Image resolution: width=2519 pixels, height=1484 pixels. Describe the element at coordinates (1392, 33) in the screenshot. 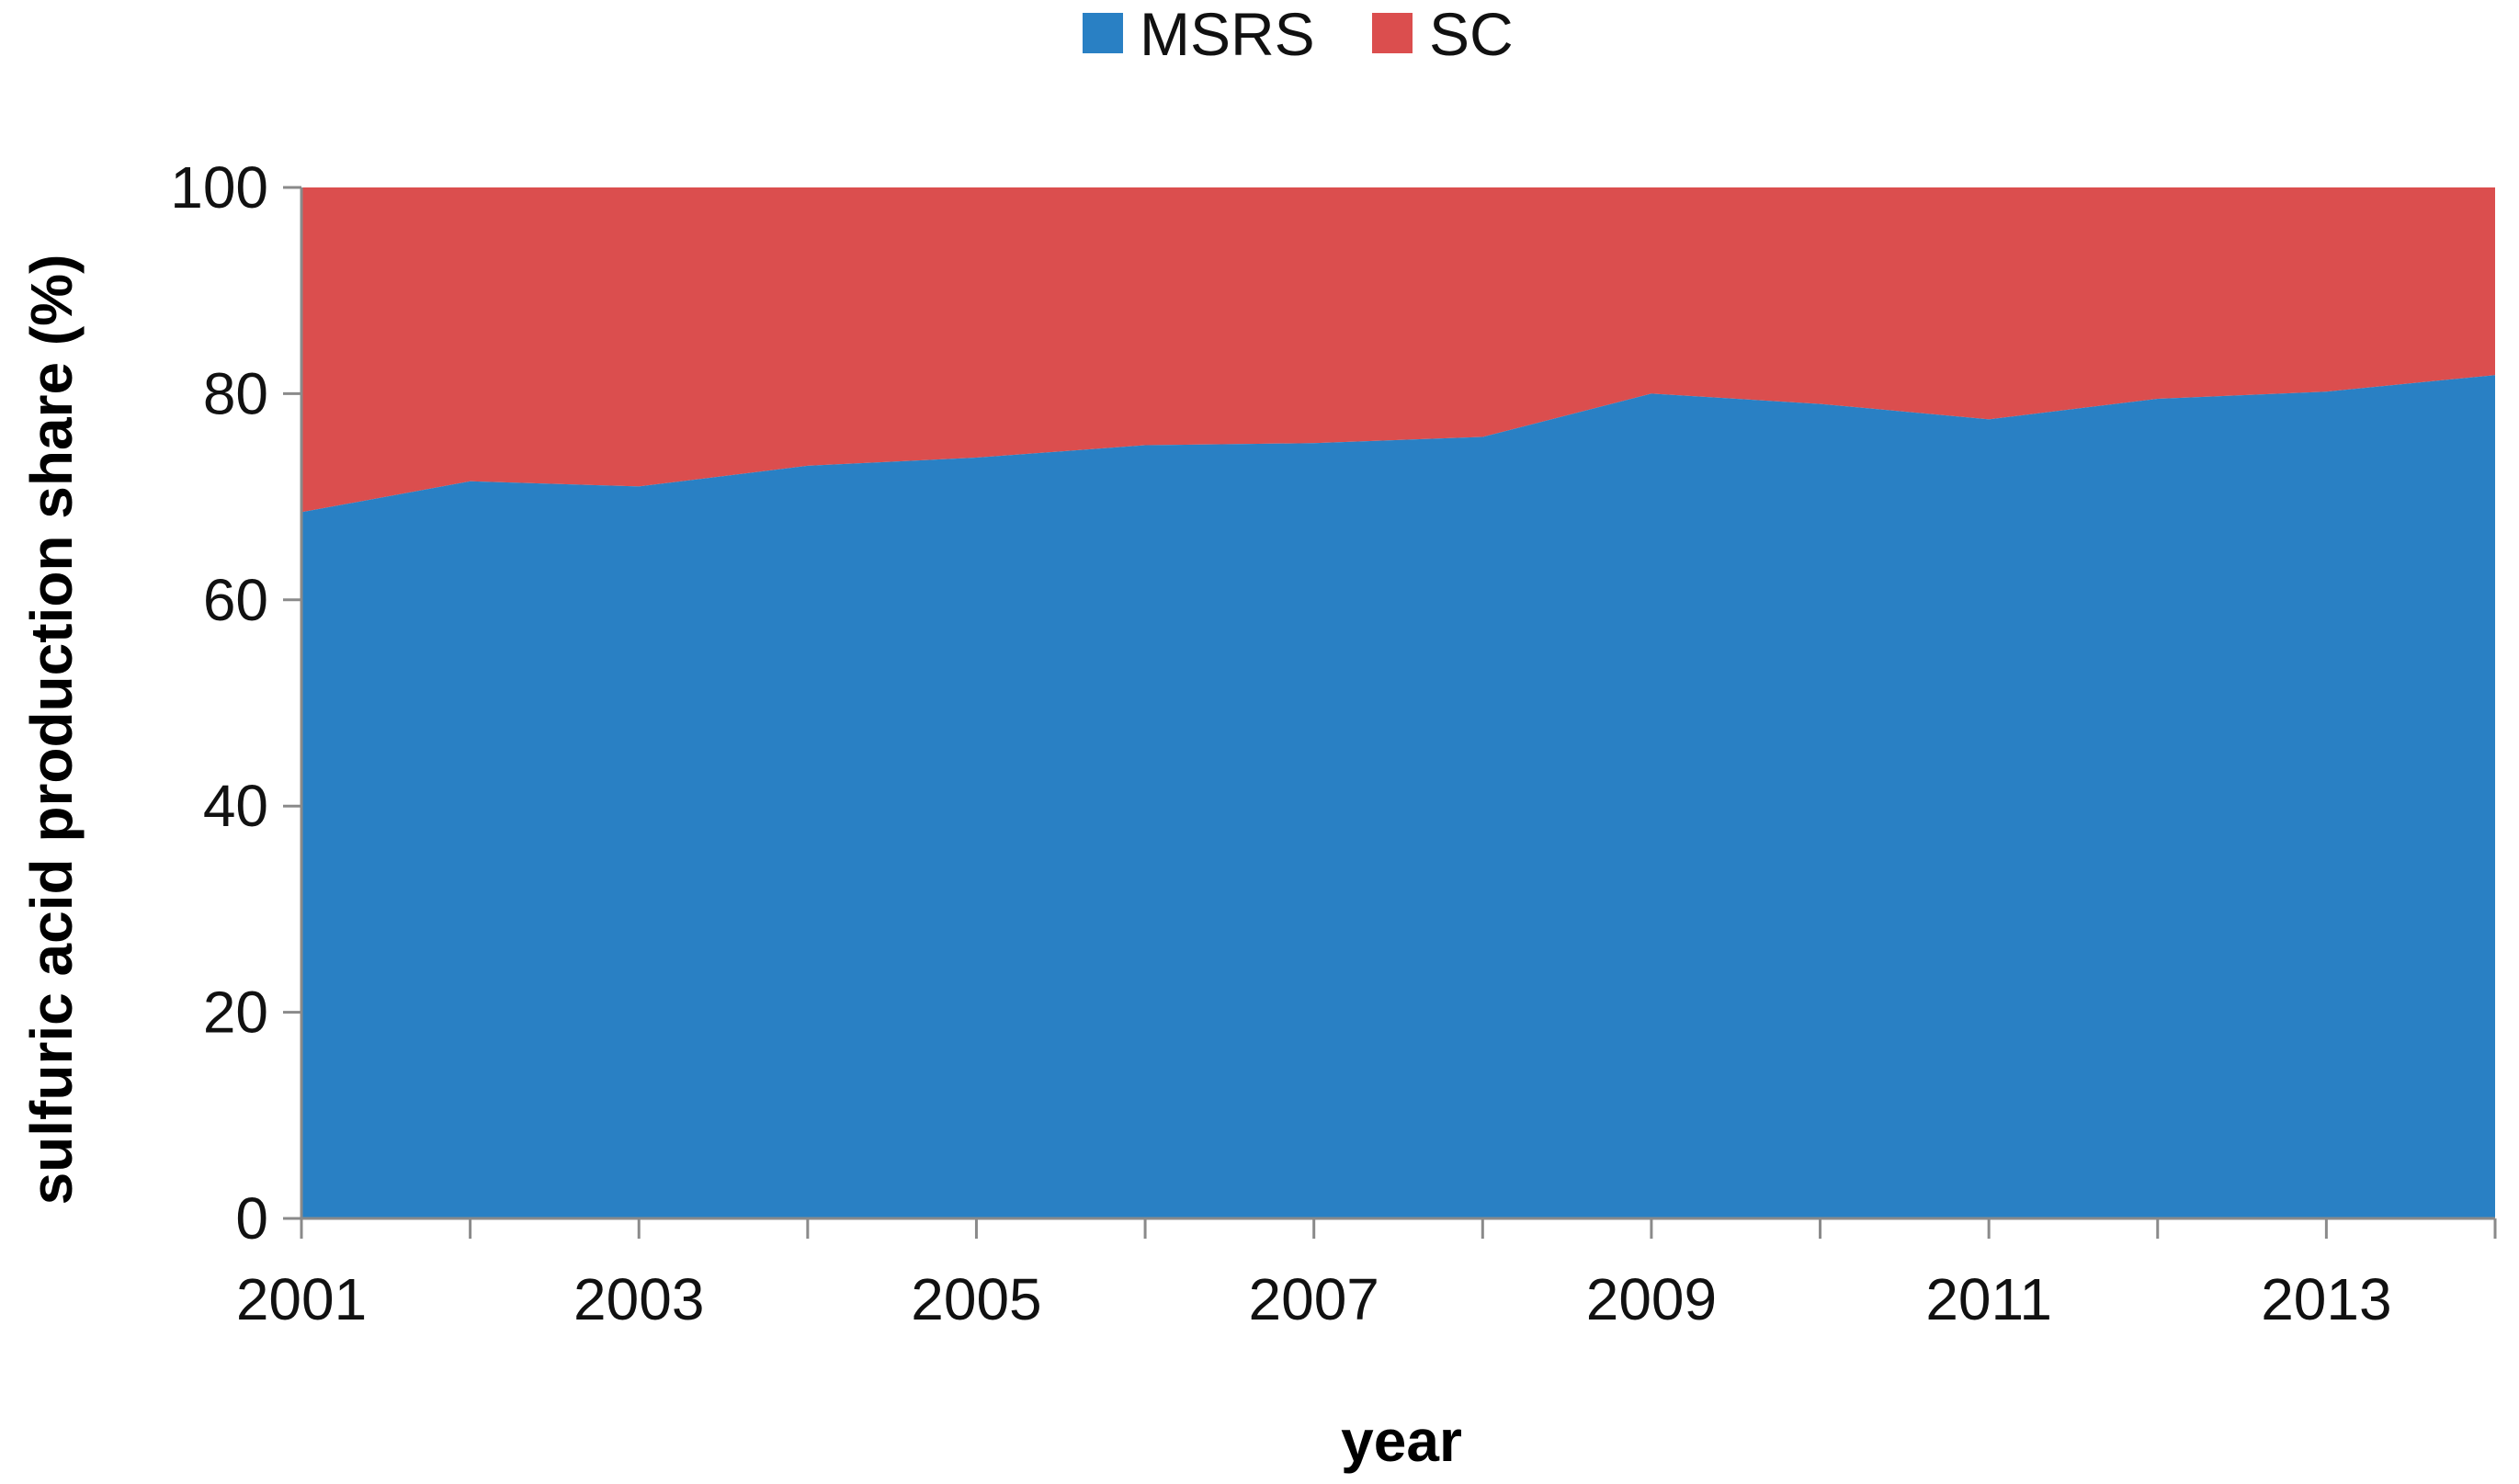

I see `legend-swatch-sc` at that location.